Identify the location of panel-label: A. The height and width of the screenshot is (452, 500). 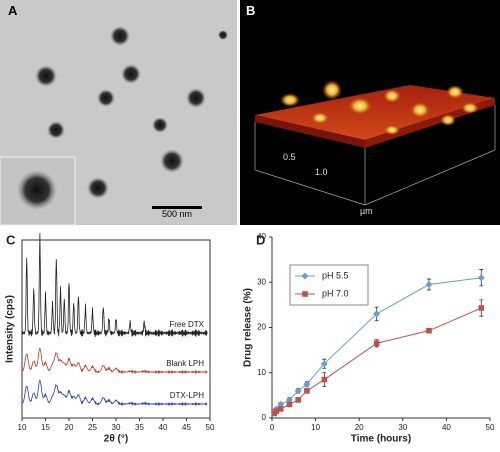
(13, 10).